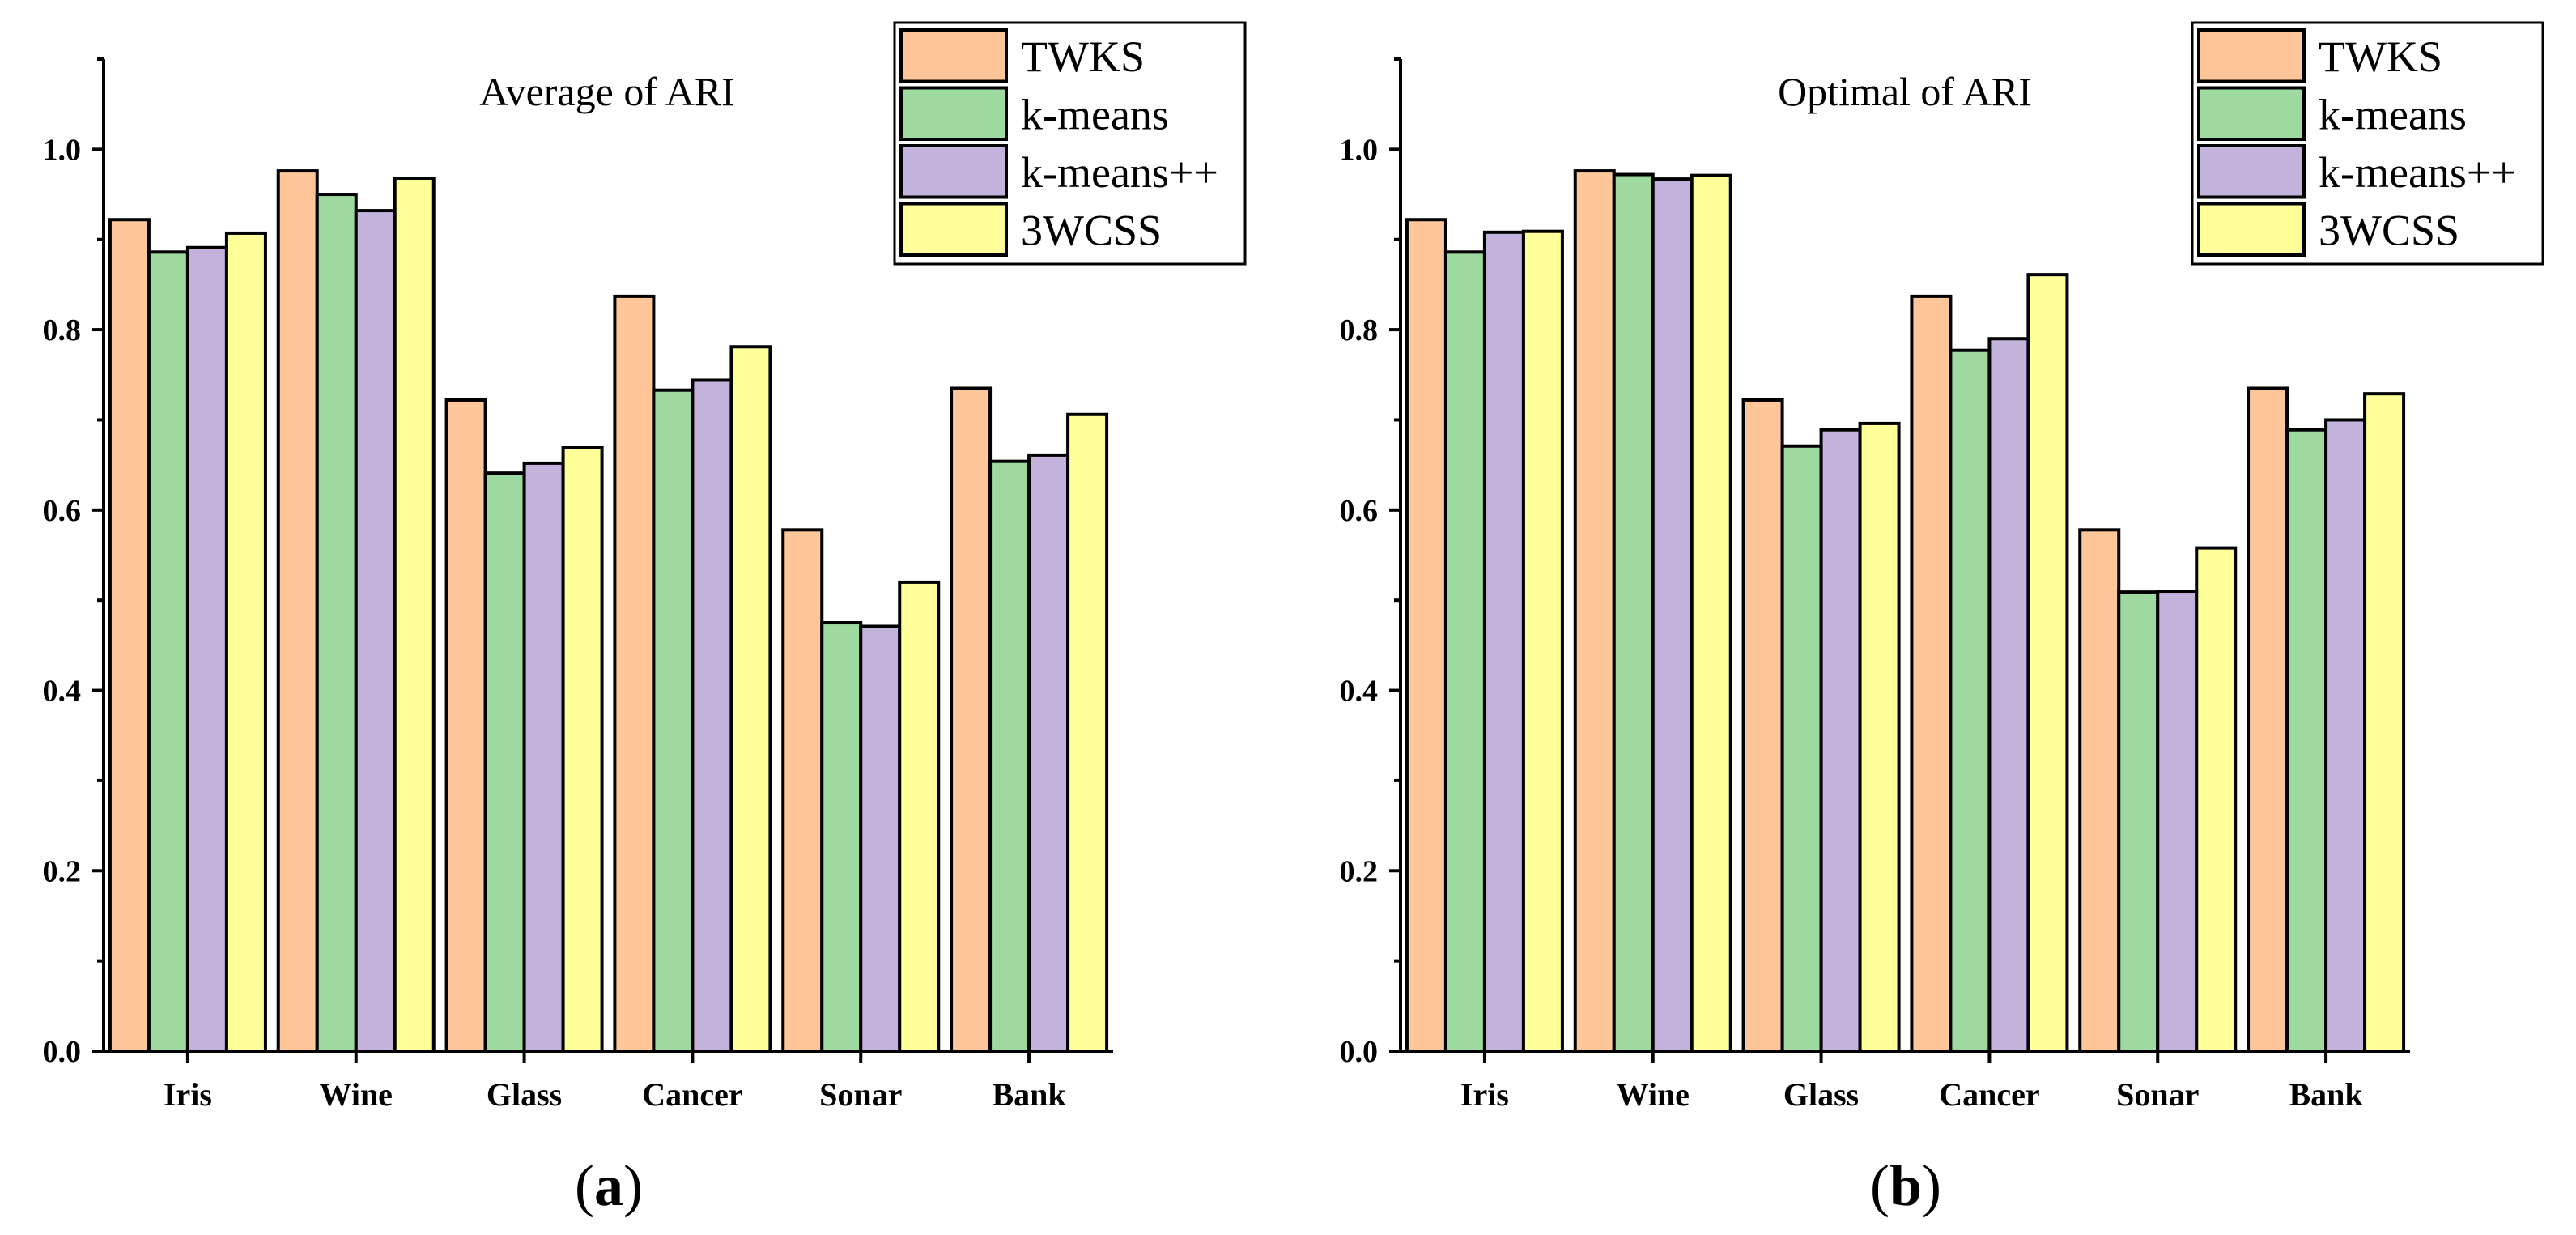 This screenshot has height=1235, width=2576. I want to click on caption-letter: b, so click(1905, 1185).